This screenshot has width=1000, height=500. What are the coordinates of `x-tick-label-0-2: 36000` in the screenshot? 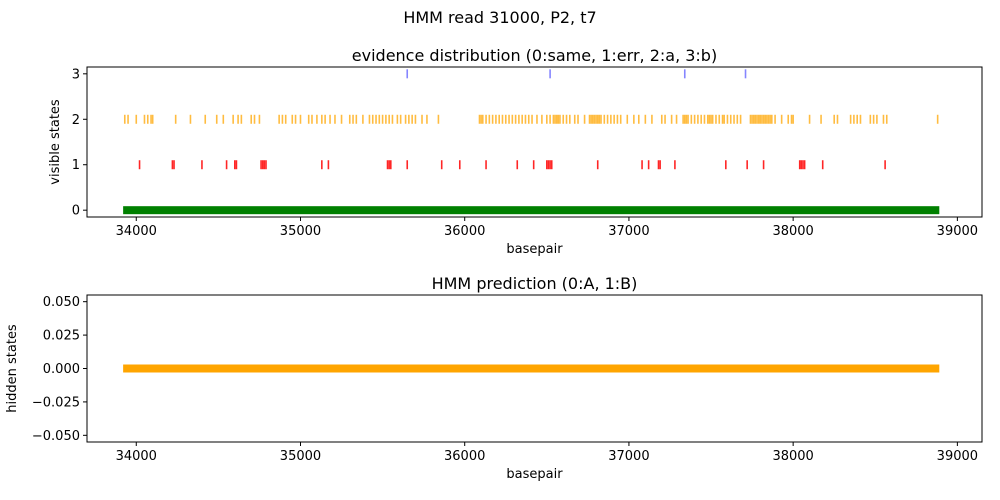 It's located at (464, 231).